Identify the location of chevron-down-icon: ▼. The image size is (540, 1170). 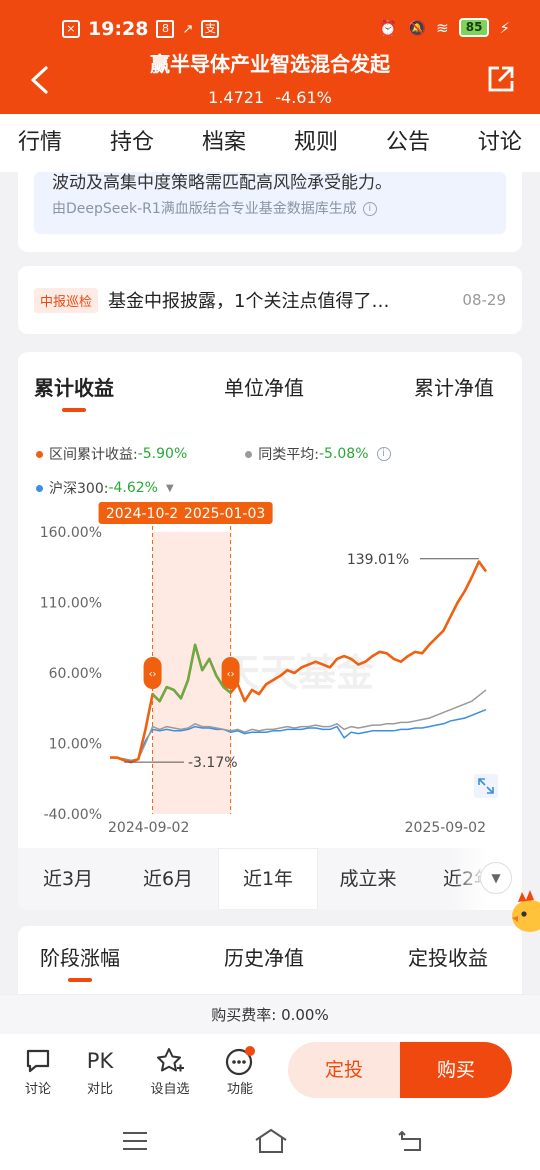
(496, 878).